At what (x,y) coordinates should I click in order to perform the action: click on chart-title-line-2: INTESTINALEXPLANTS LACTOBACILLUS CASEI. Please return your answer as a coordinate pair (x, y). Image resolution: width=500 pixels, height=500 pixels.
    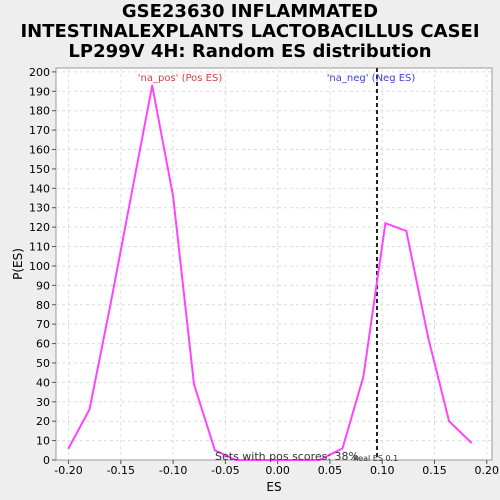
    Looking at the image, I should click on (250, 31).